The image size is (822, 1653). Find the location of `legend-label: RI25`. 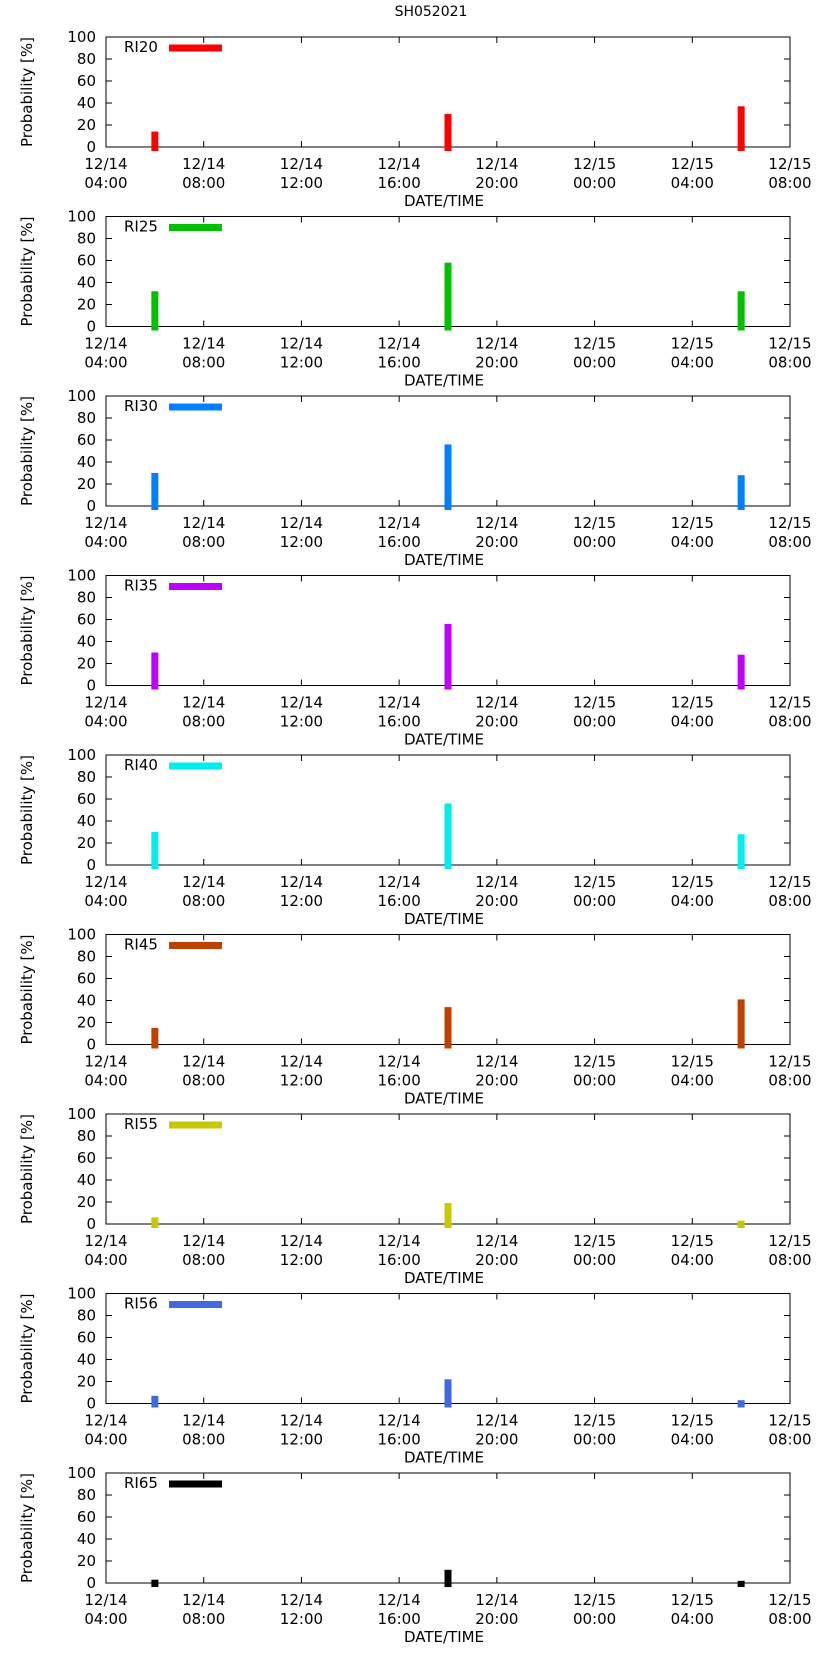

legend-label: RI25 is located at coordinates (141, 227).